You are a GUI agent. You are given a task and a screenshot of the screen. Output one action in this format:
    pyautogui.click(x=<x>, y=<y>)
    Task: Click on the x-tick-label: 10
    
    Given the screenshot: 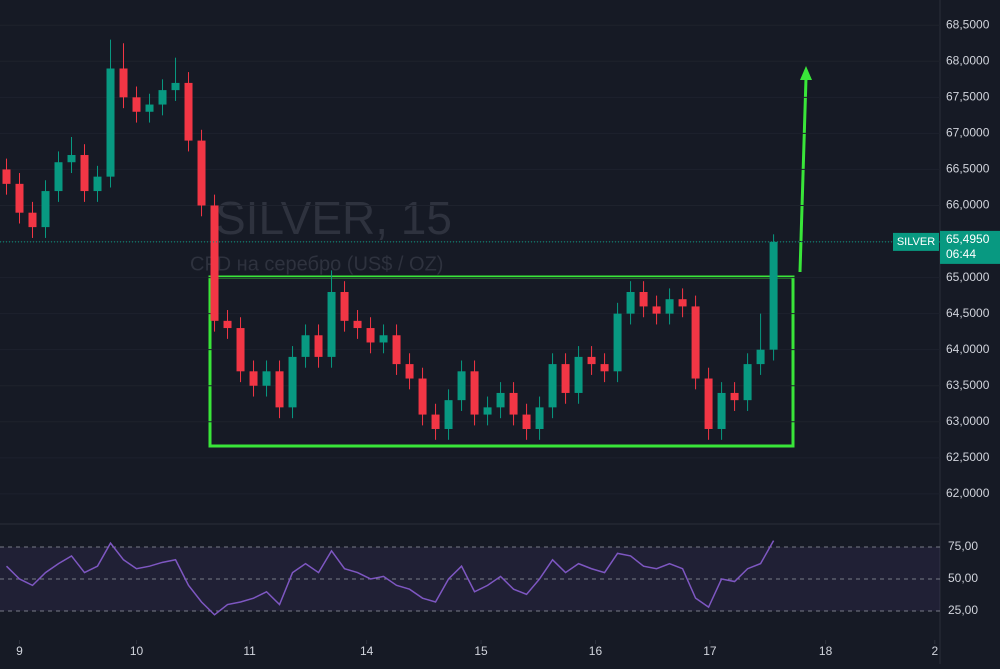 What is the action you would take?
    pyautogui.click(x=137, y=651)
    